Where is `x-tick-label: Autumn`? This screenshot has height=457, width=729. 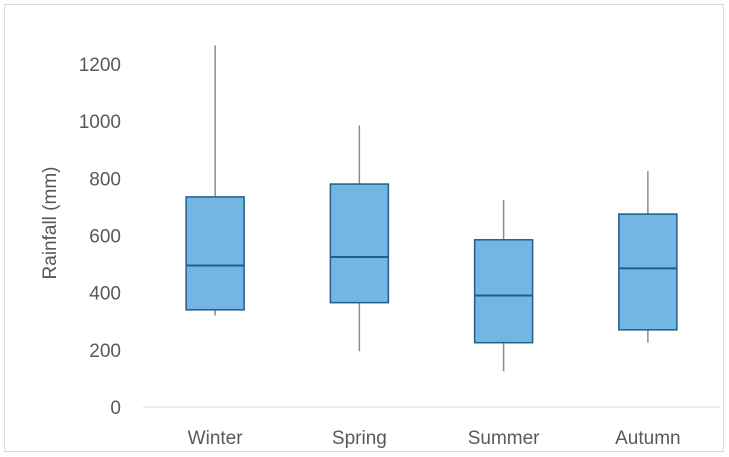 x-tick-label: Autumn is located at coordinates (647, 438).